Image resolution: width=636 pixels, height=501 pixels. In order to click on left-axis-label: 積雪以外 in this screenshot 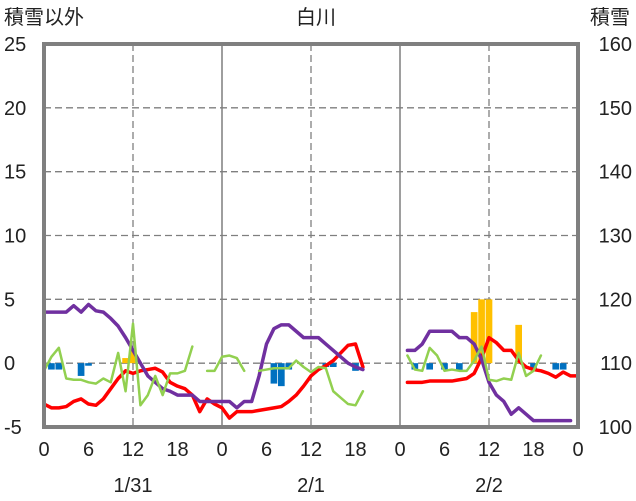, I will do `click(44, 17)`.